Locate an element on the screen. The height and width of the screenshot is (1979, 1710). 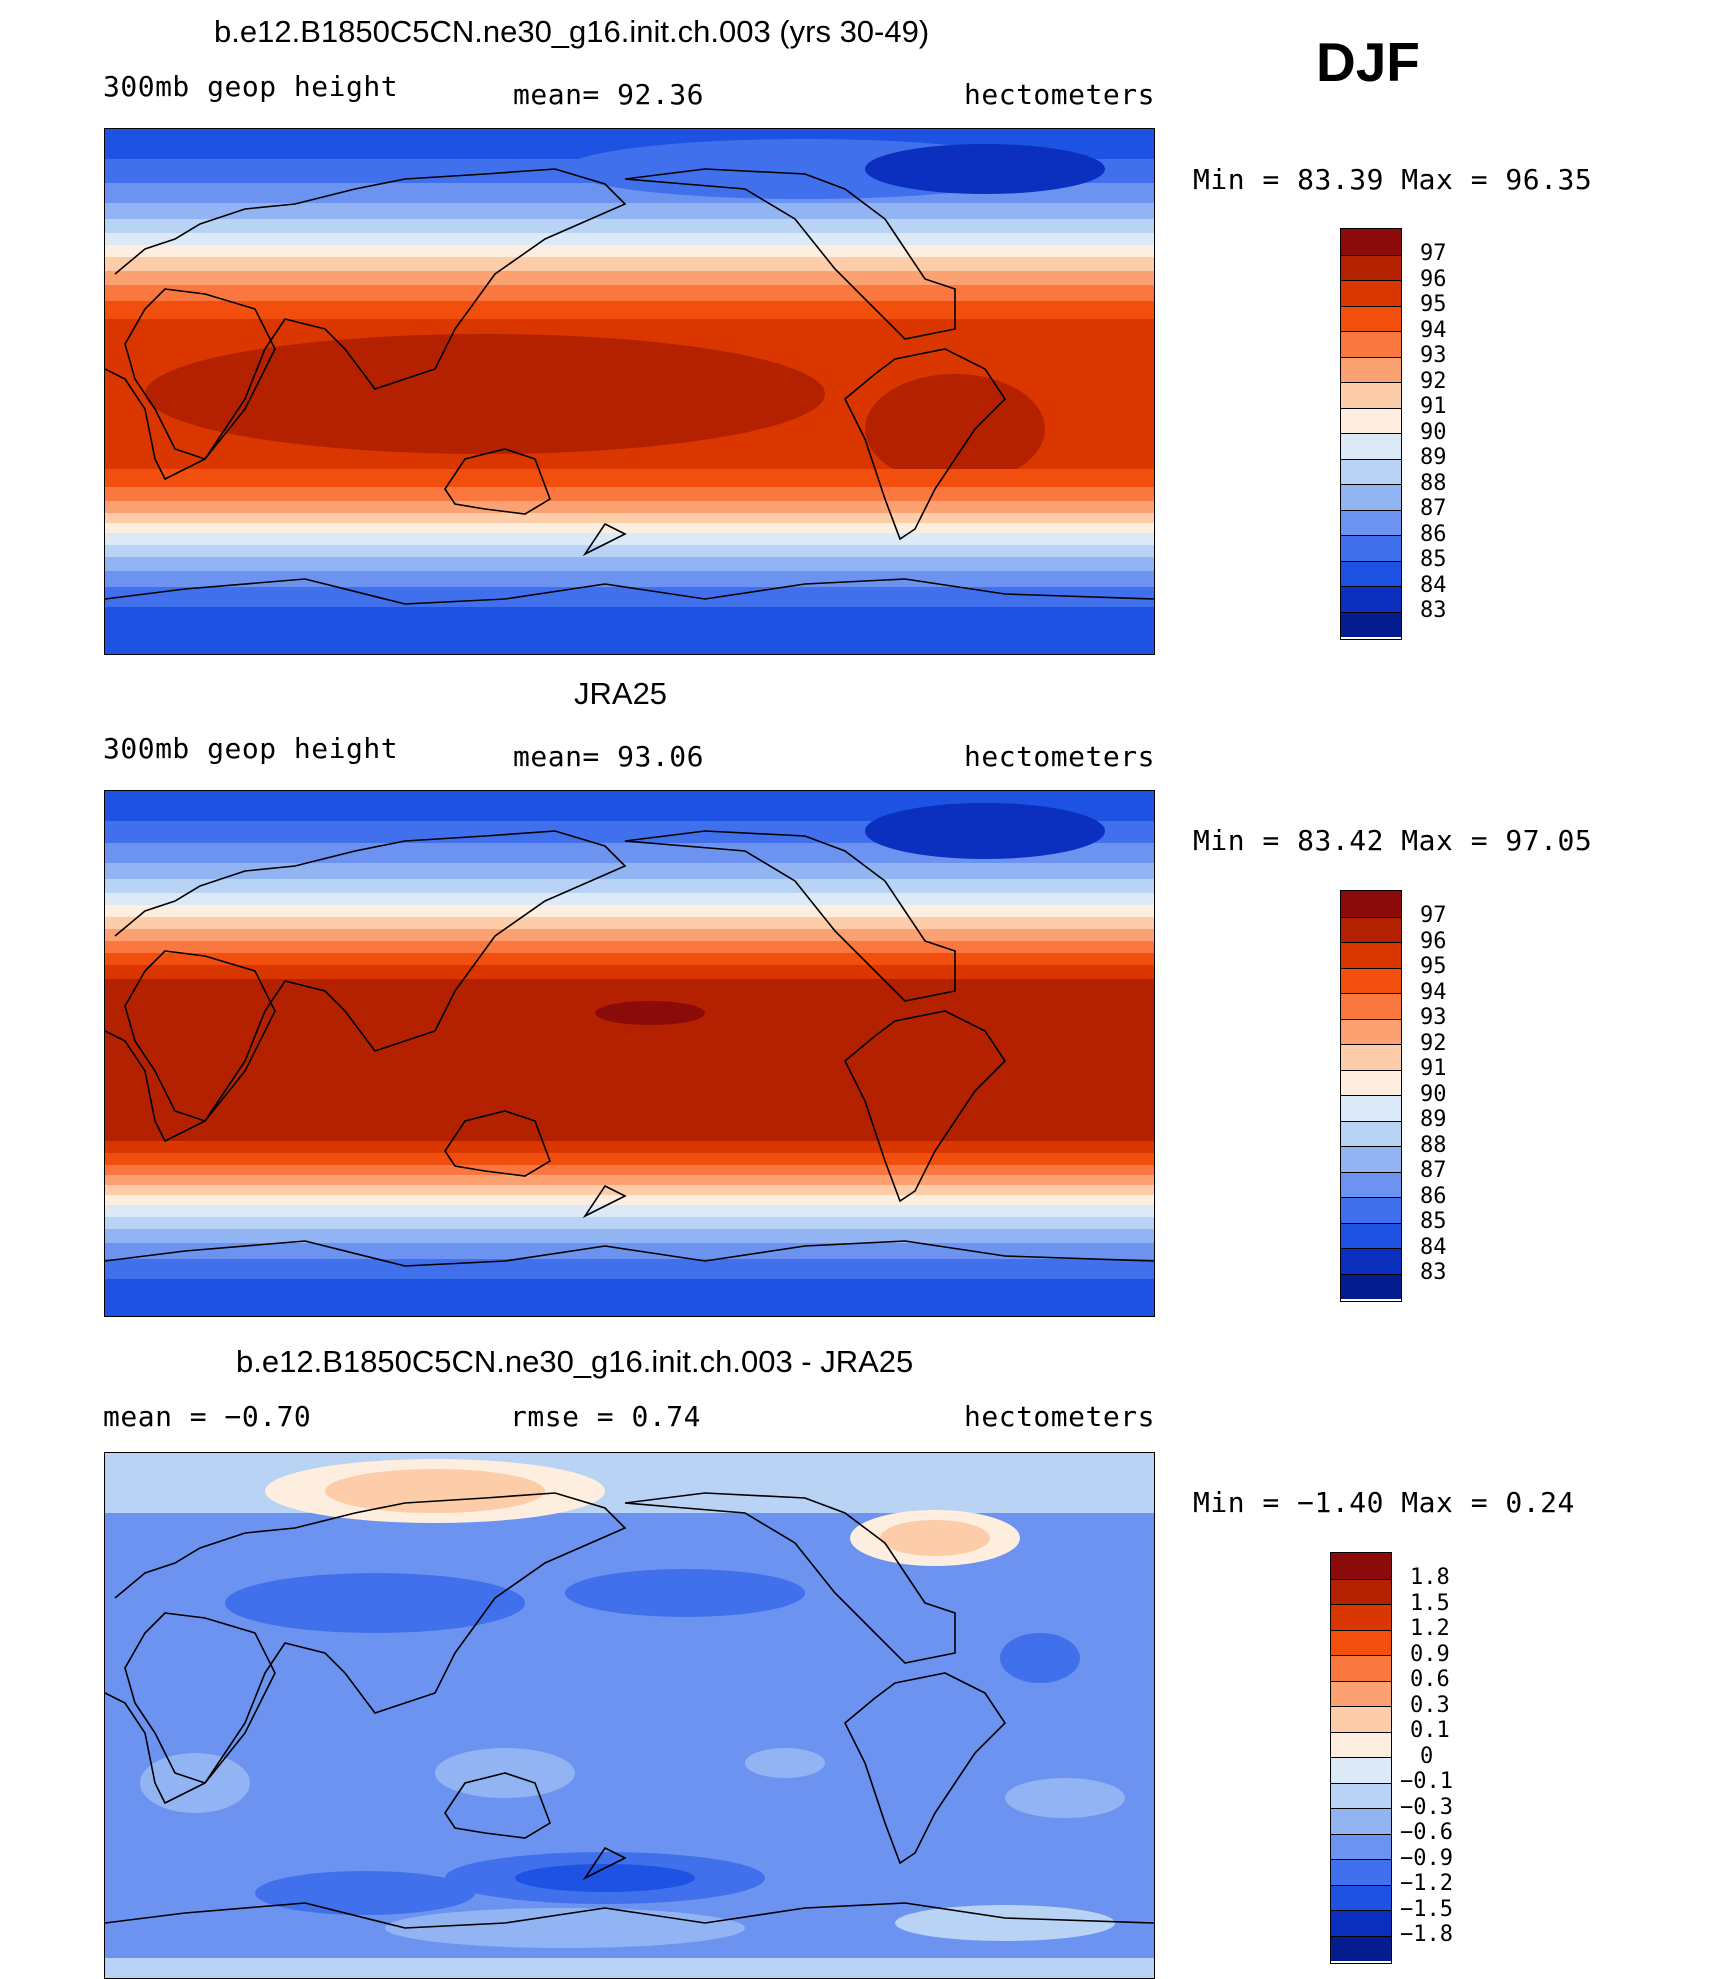
panel-1-colorbar is located at coordinates (1371, 434).